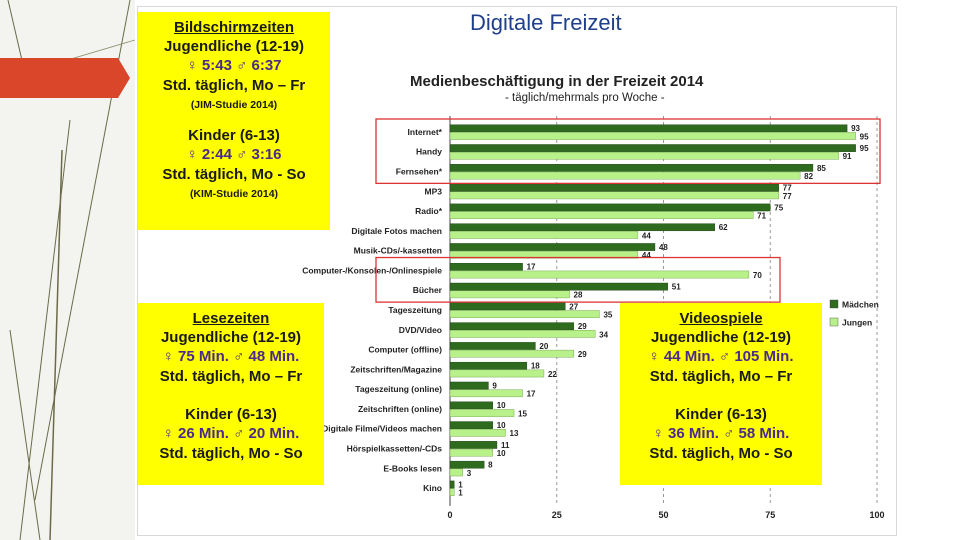 The height and width of the screenshot is (540, 960). Describe the element at coordinates (761, 216) in the screenshot. I see `data-label-jungen: 71` at that location.